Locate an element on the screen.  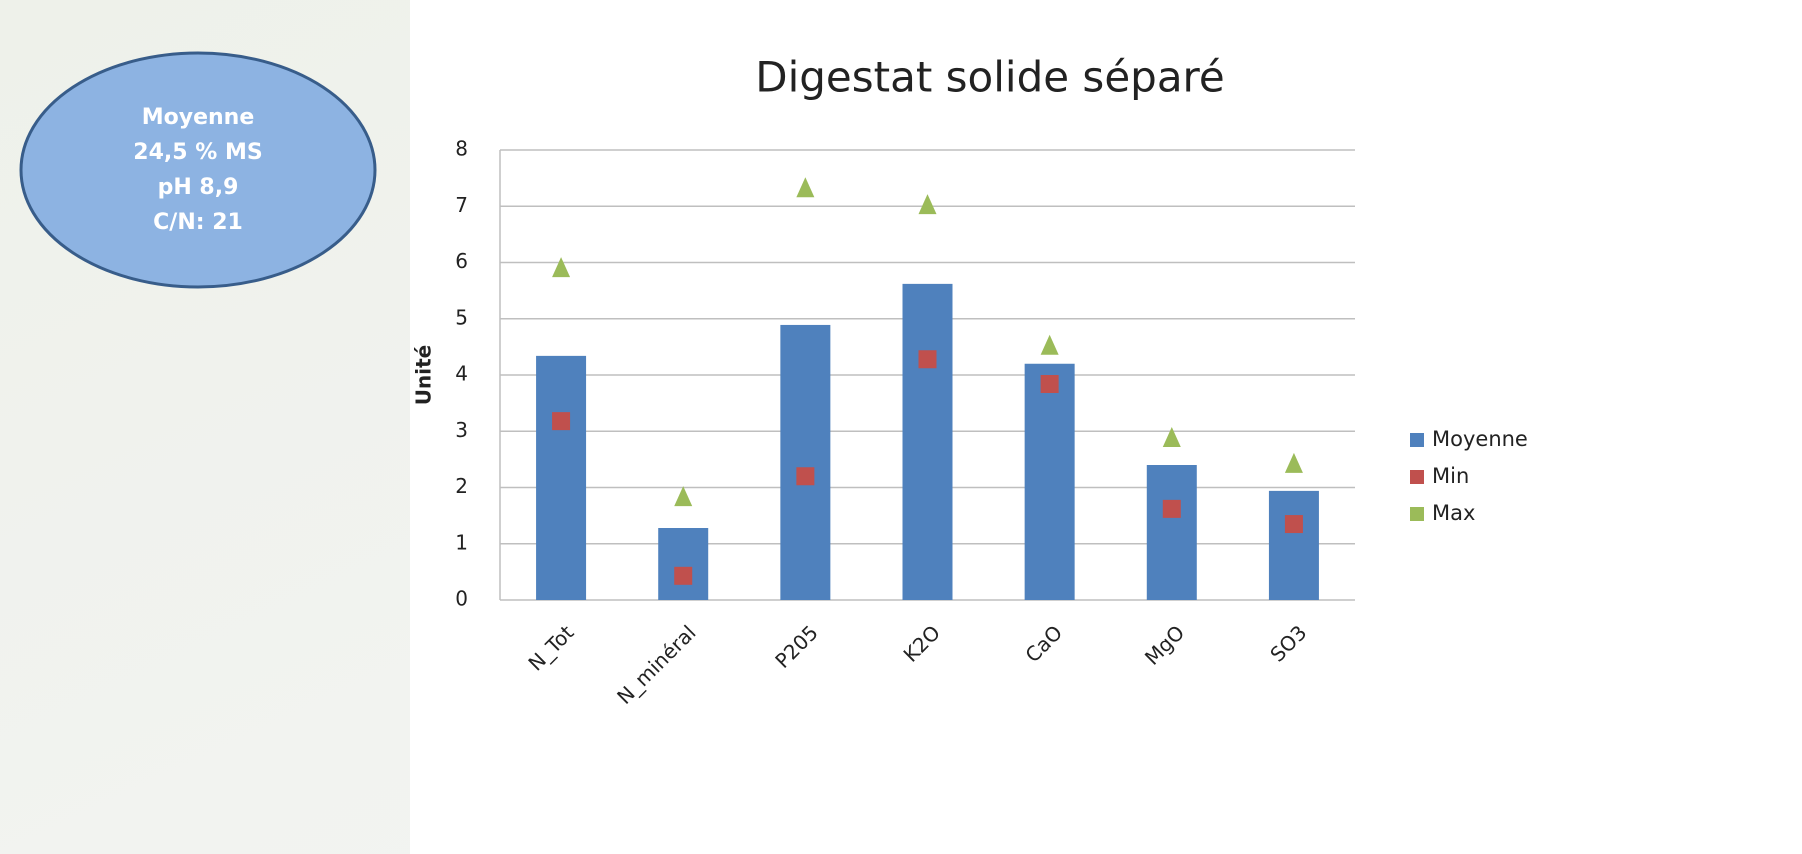
annotation-line: Moyenne is located at coordinates (198, 117).